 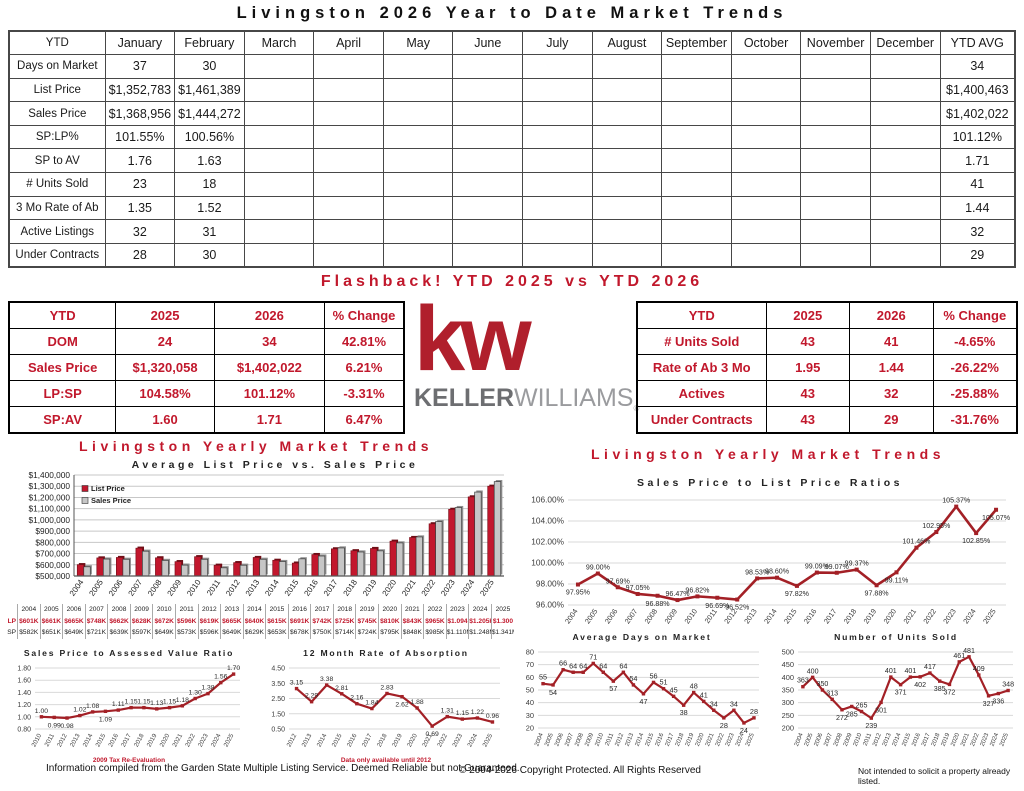 I want to click on flashback-row: Rate of Ab 3 Mo 1.95 1.44 -26.22%, so click(x=827, y=367).